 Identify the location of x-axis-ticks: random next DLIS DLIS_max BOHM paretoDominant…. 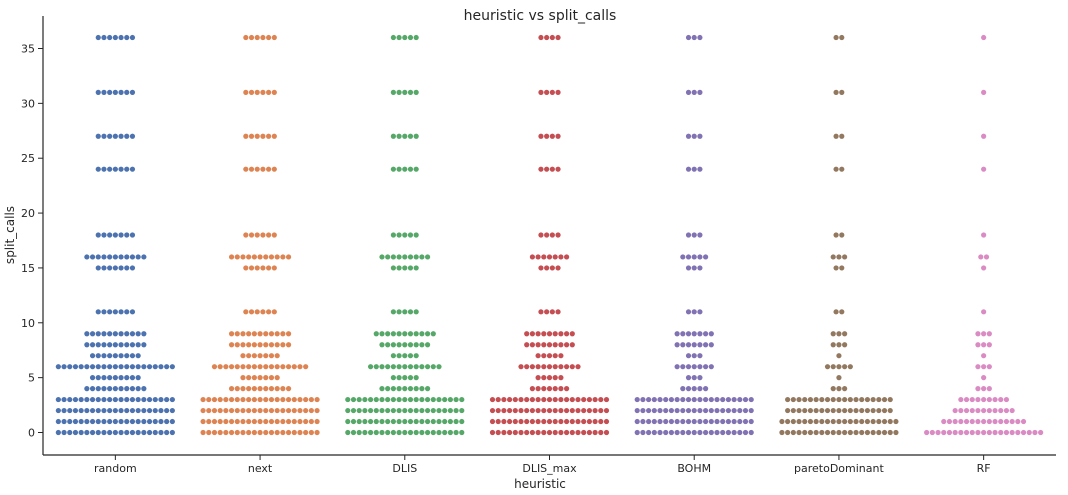
(542, 465).